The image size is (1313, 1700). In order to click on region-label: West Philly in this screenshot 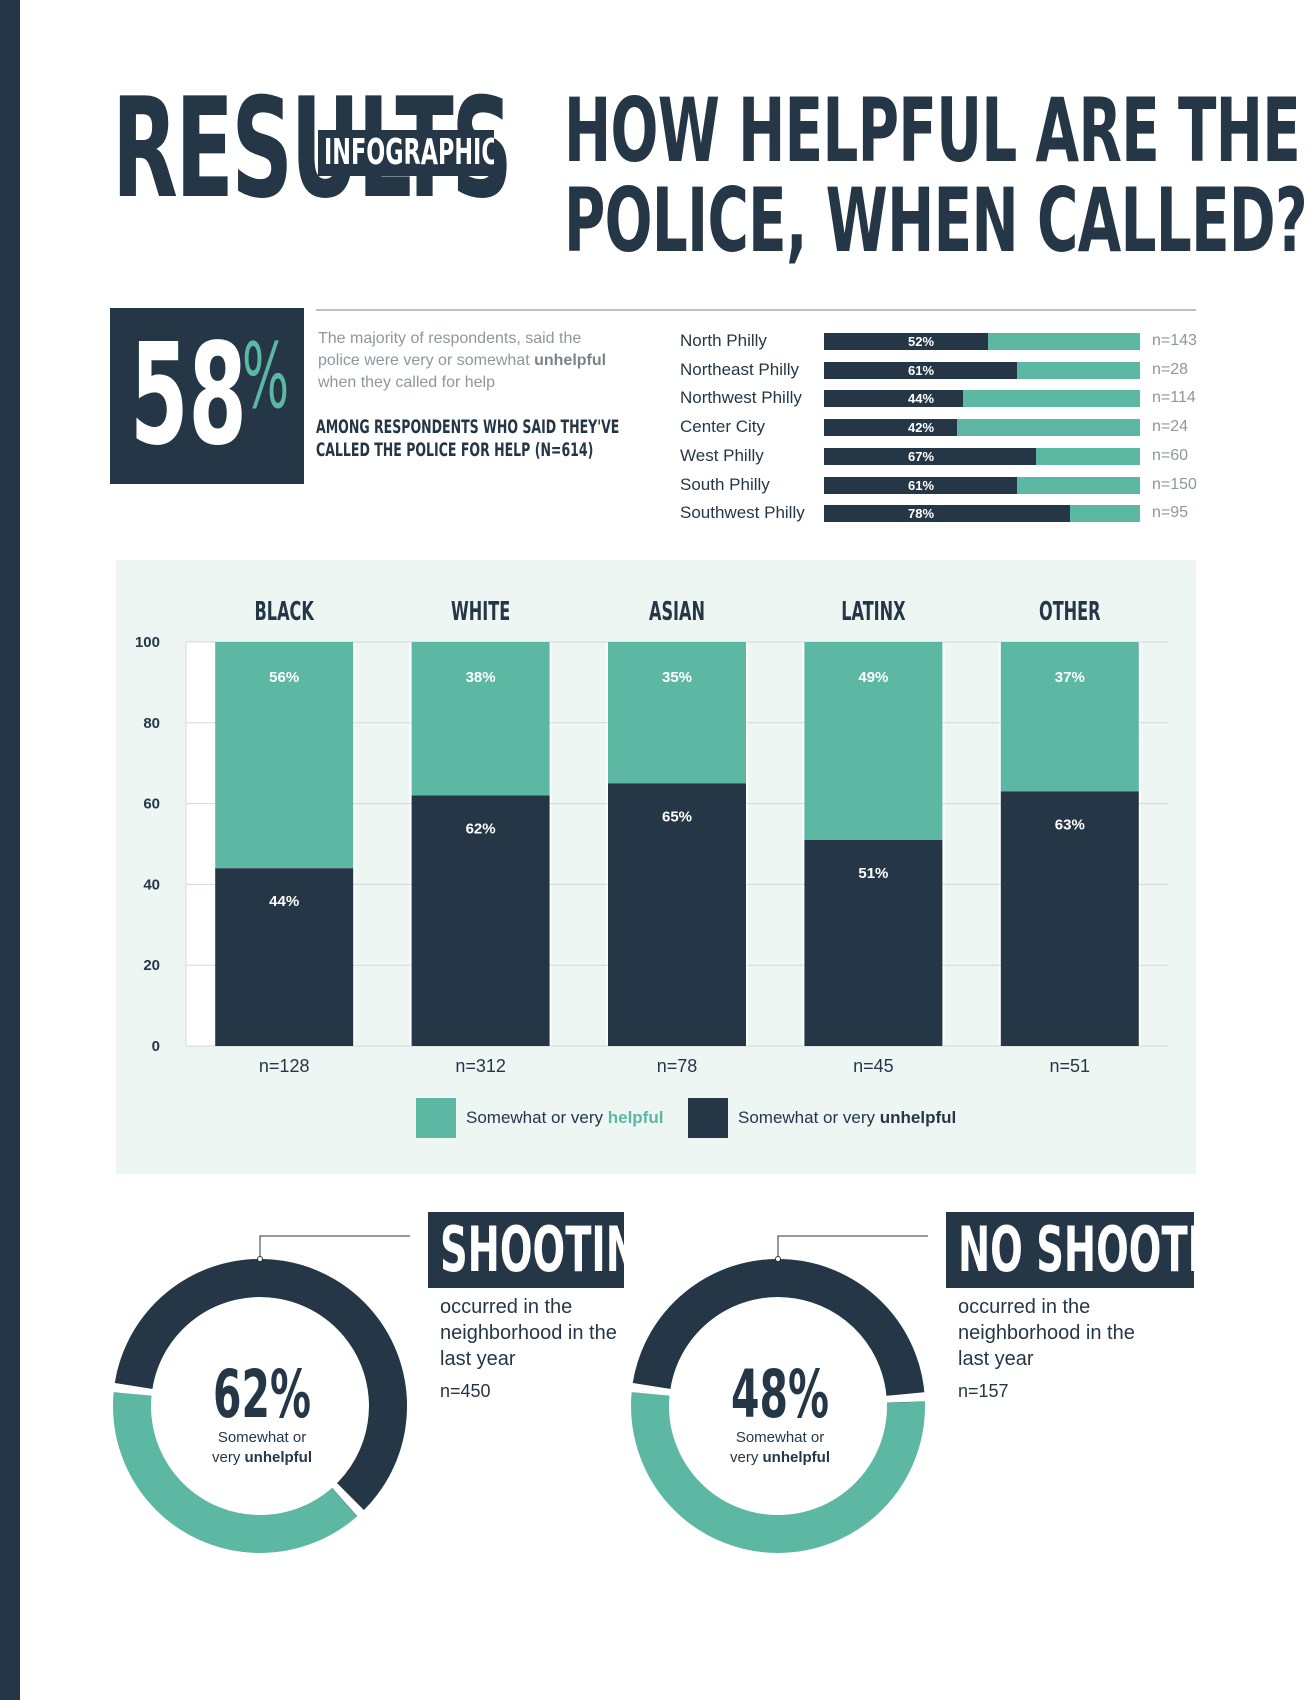, I will do `click(722, 455)`.